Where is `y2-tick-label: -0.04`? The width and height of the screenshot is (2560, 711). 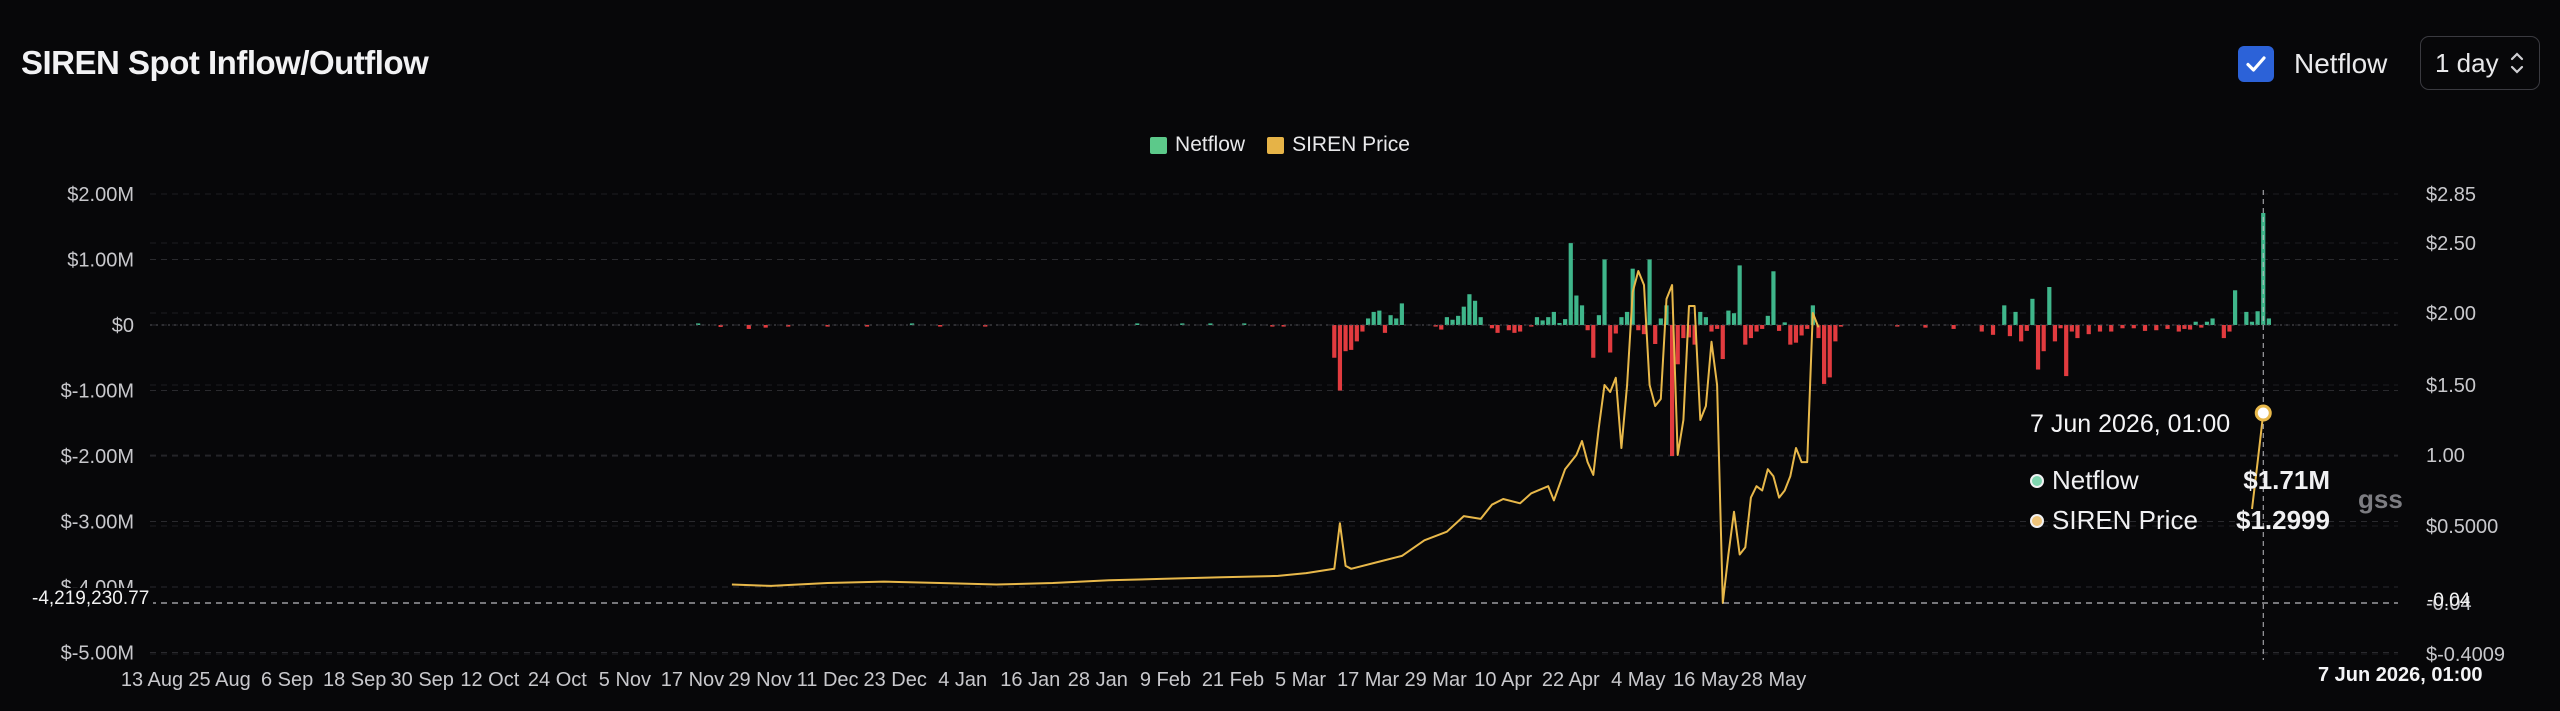 y2-tick-label: -0.04 is located at coordinates (2449, 604).